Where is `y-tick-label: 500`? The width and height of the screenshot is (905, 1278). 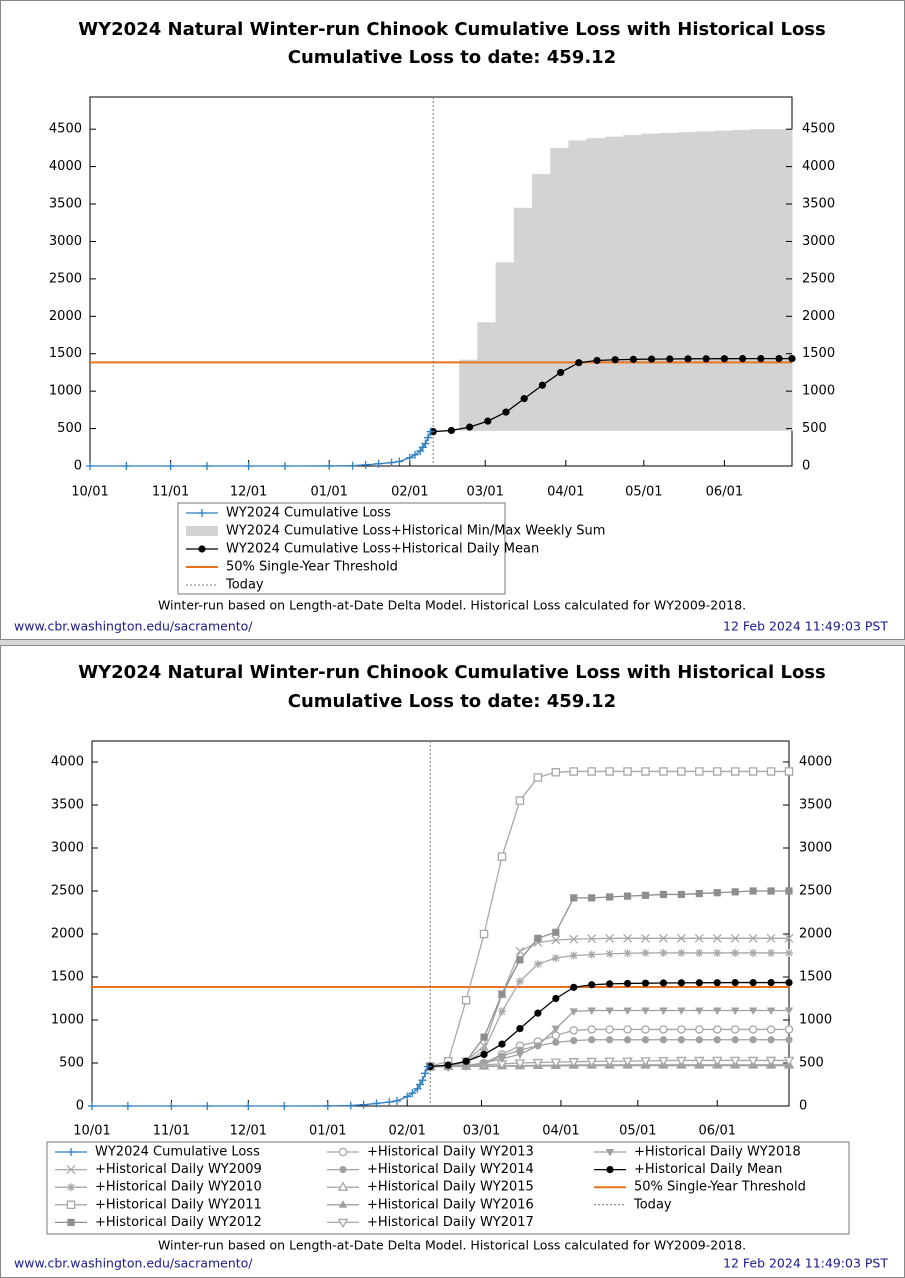
y-tick-label: 500 is located at coordinates (71, 1062).